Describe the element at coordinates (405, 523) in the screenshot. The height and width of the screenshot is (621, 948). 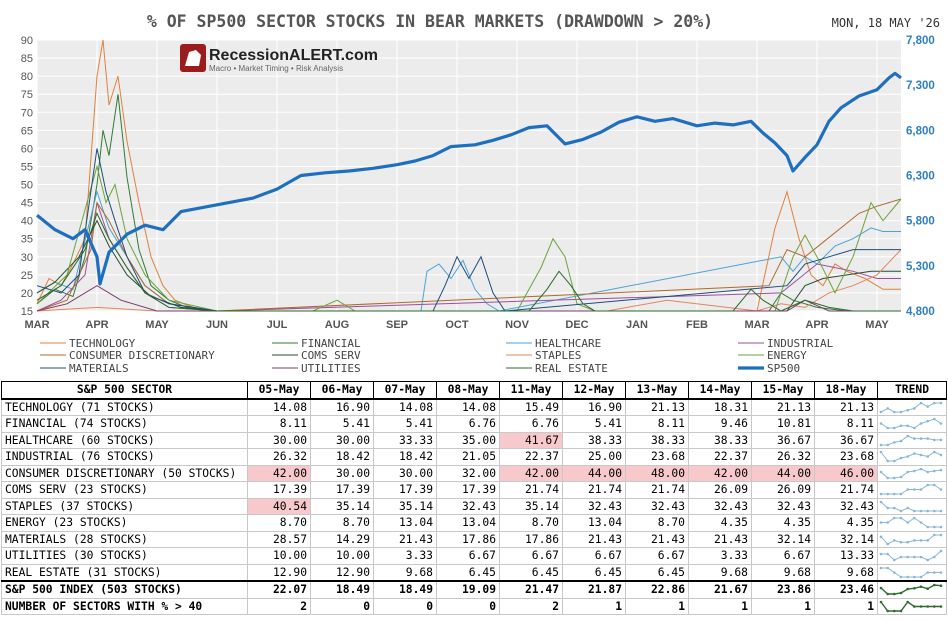
I see `value-cell: 13.04` at that location.